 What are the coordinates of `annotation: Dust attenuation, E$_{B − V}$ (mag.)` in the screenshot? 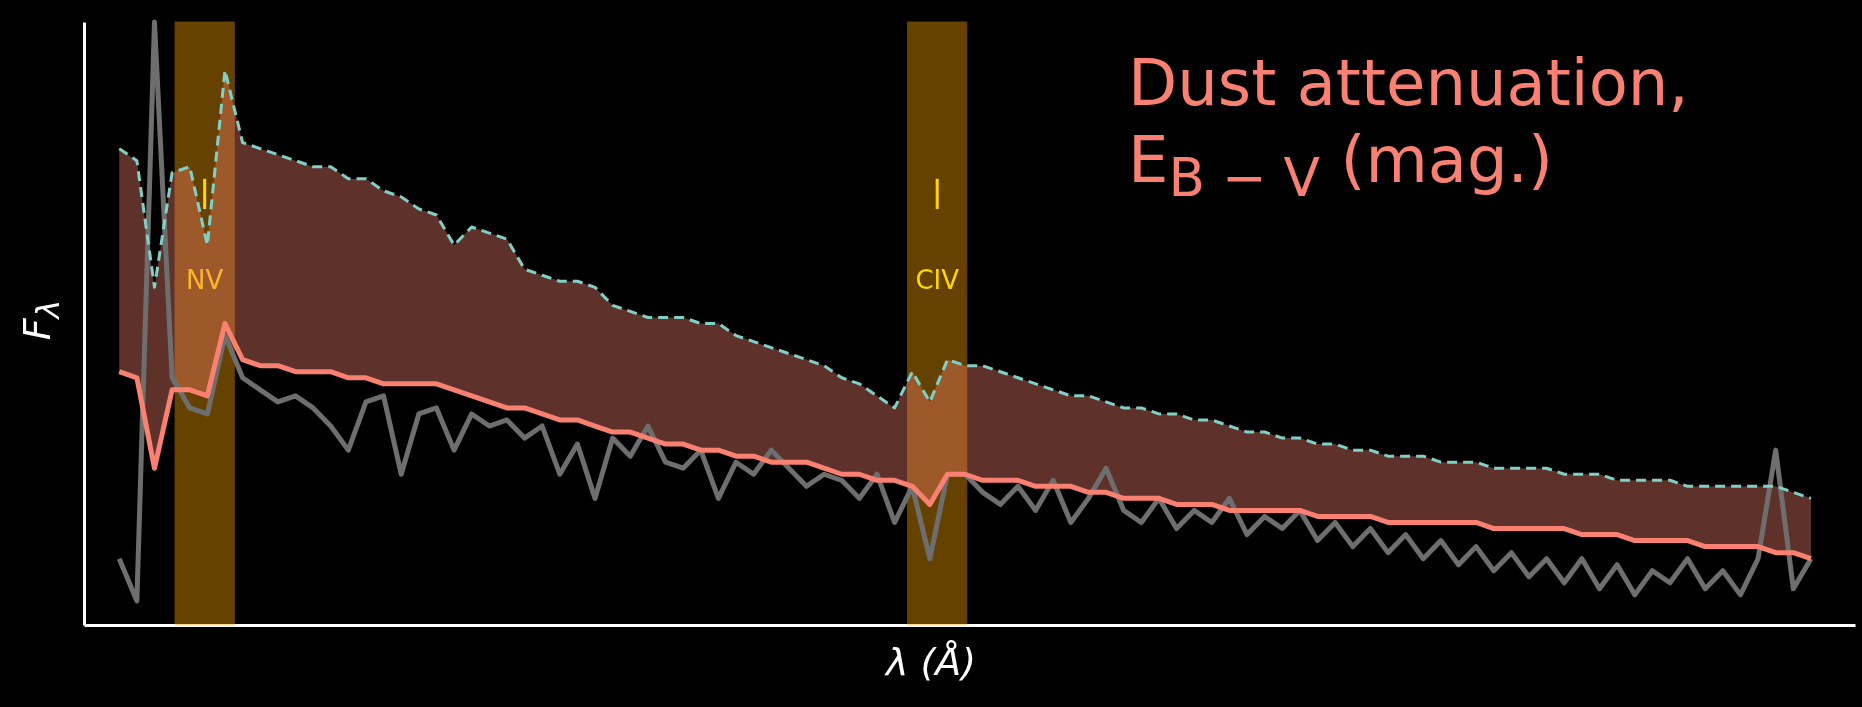 It's located at (1409, 127).